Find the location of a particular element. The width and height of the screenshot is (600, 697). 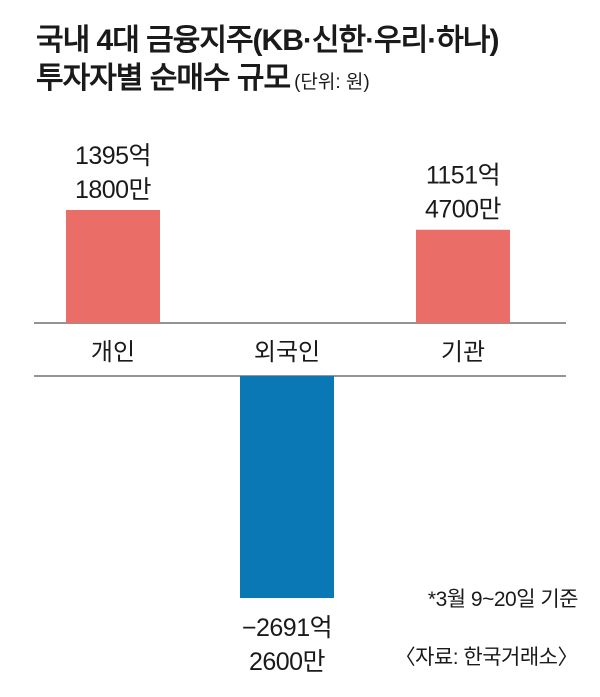

value-label-2-2: 2600만 is located at coordinates (287, 662).